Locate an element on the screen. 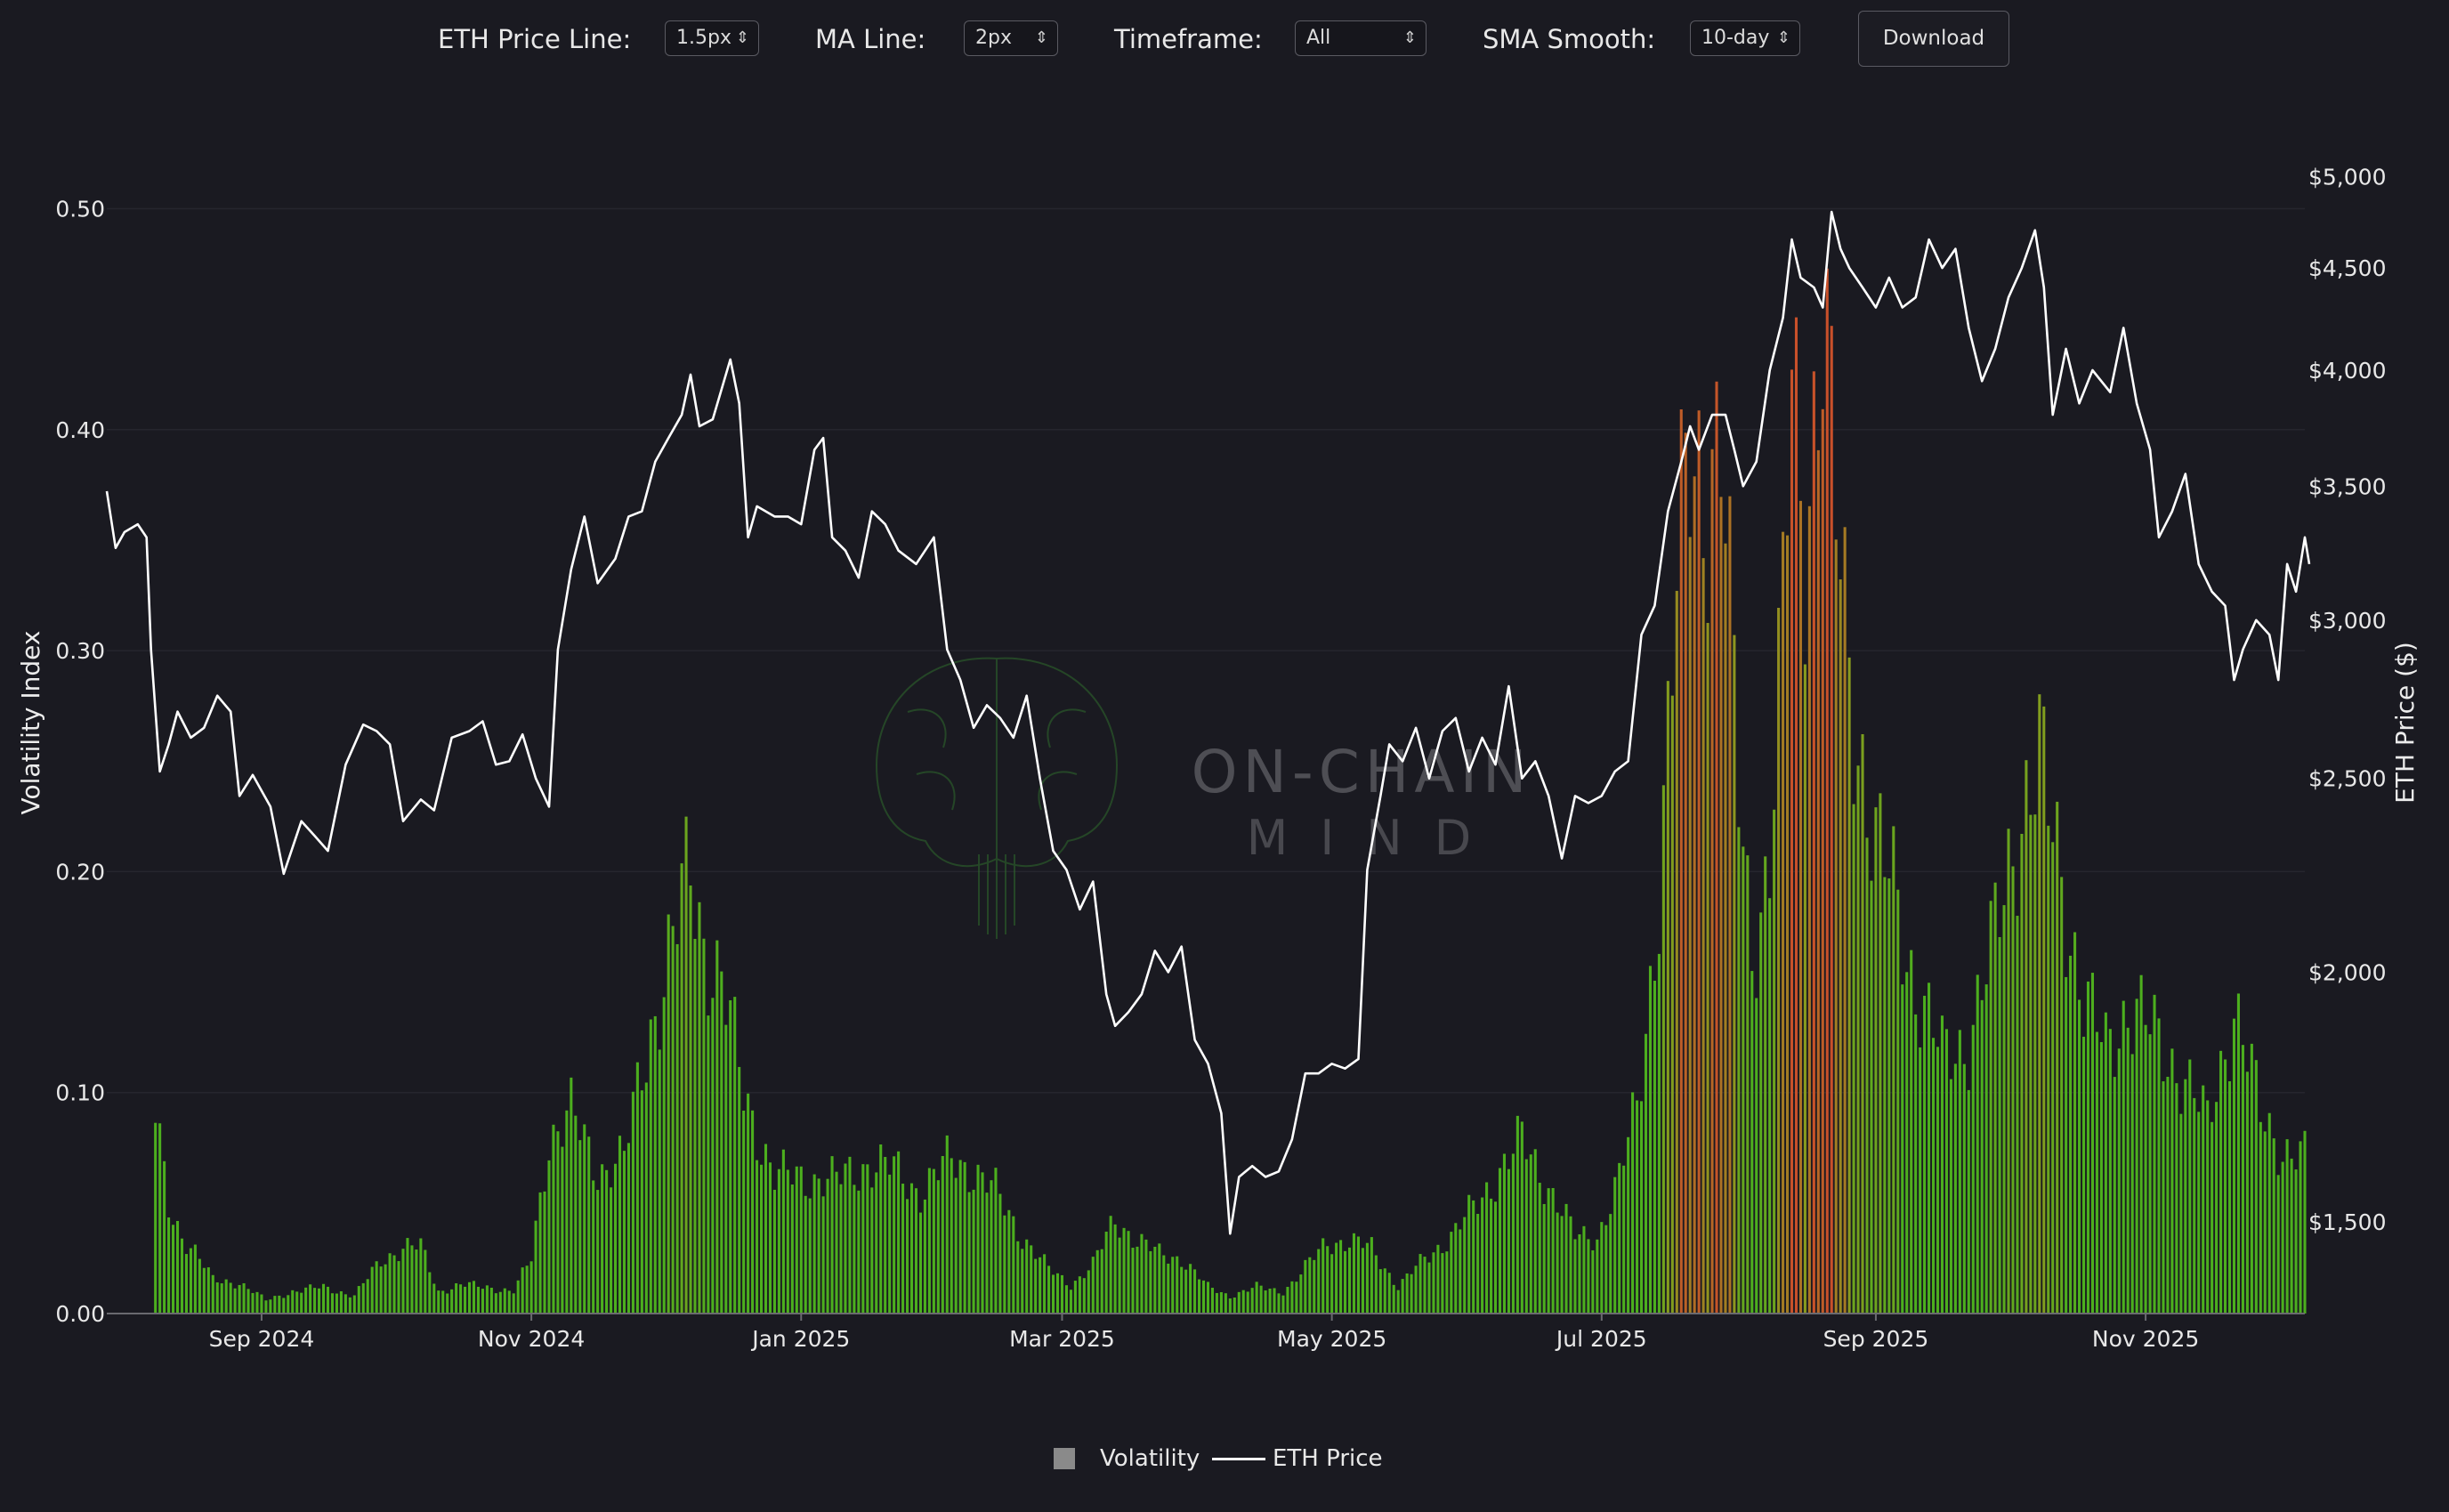 This screenshot has width=2449, height=1512. watermark-text-line2: MIND is located at coordinates (1375, 838).